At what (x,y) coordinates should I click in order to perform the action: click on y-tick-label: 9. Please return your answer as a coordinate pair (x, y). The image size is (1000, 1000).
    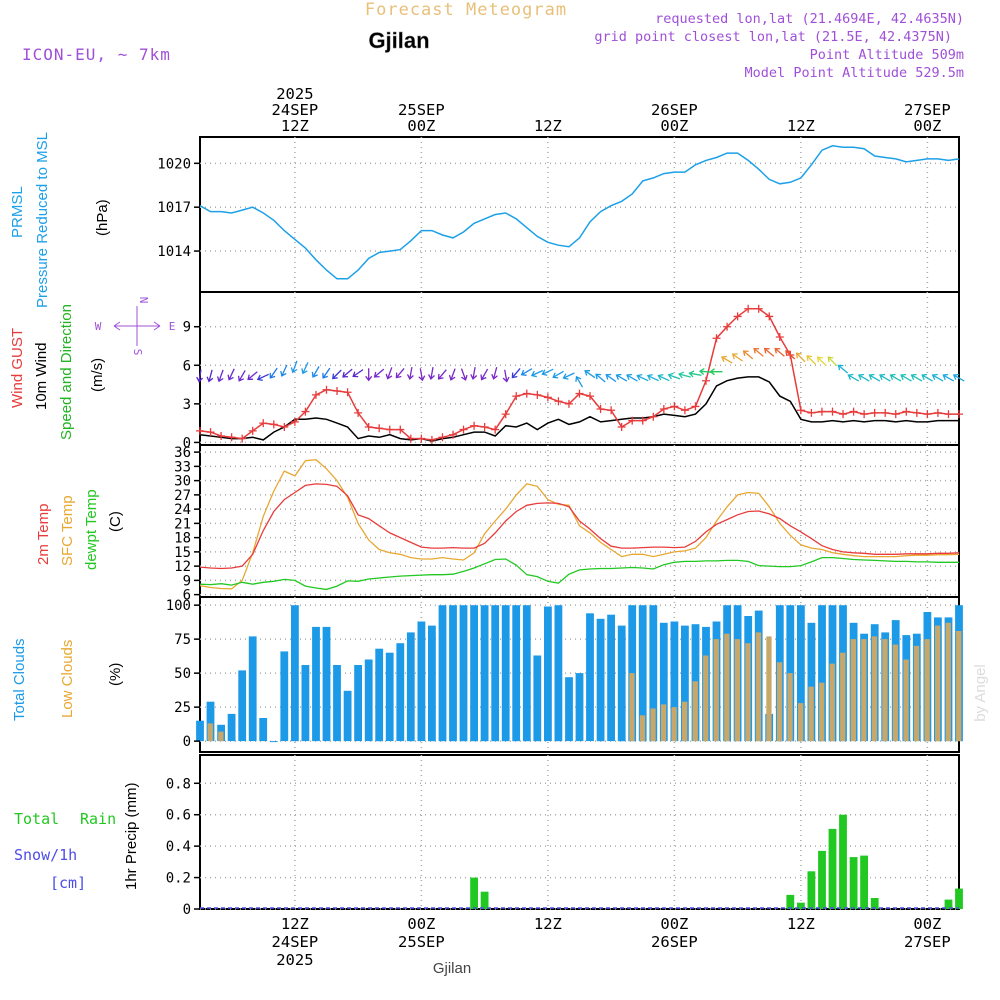
    Looking at the image, I should click on (187, 581).